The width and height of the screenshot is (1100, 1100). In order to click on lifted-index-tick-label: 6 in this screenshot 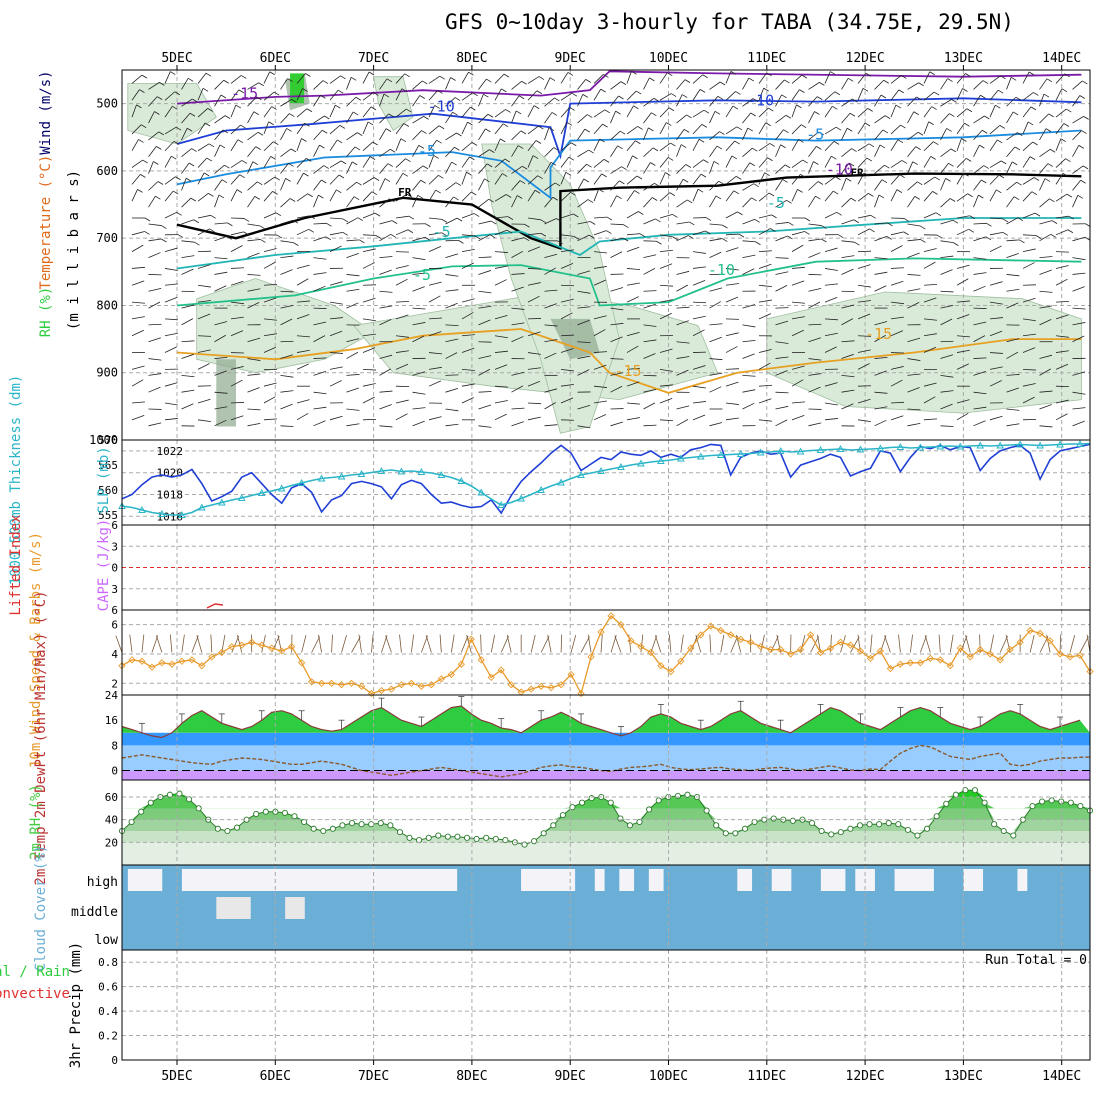, I will do `click(114, 525)`.